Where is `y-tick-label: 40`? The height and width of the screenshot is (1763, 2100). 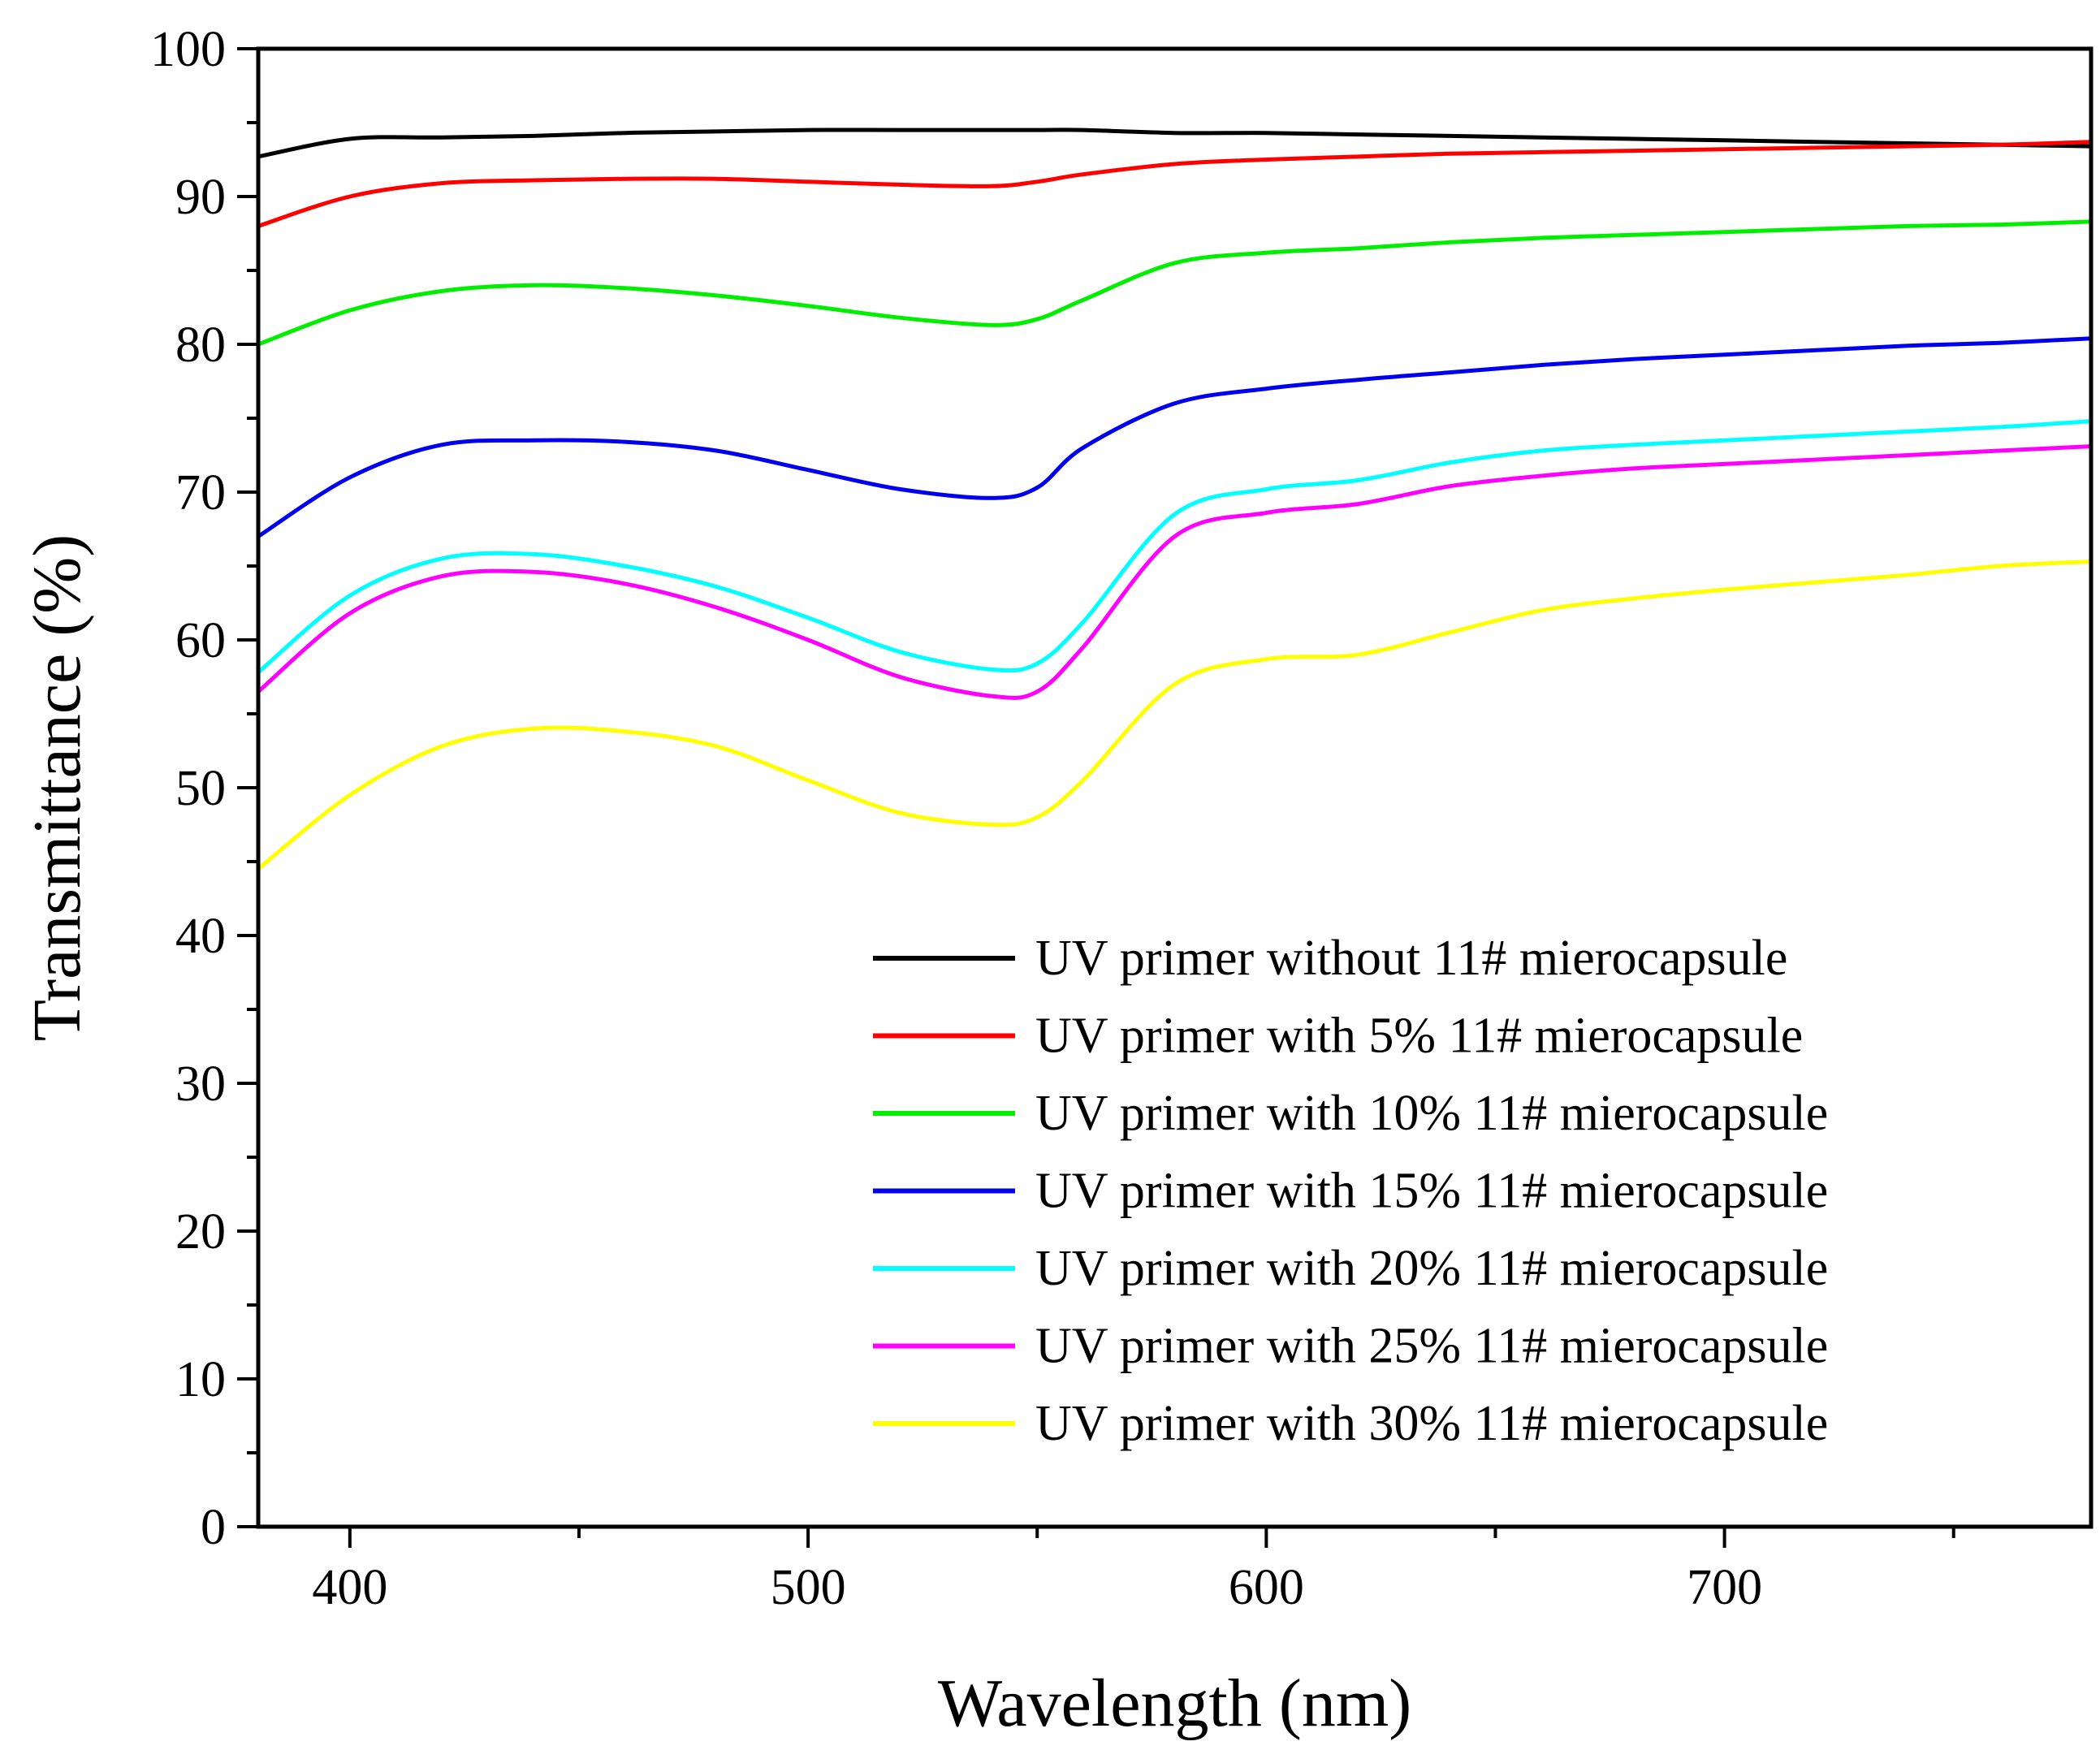
y-tick-label: 40 is located at coordinates (201, 937).